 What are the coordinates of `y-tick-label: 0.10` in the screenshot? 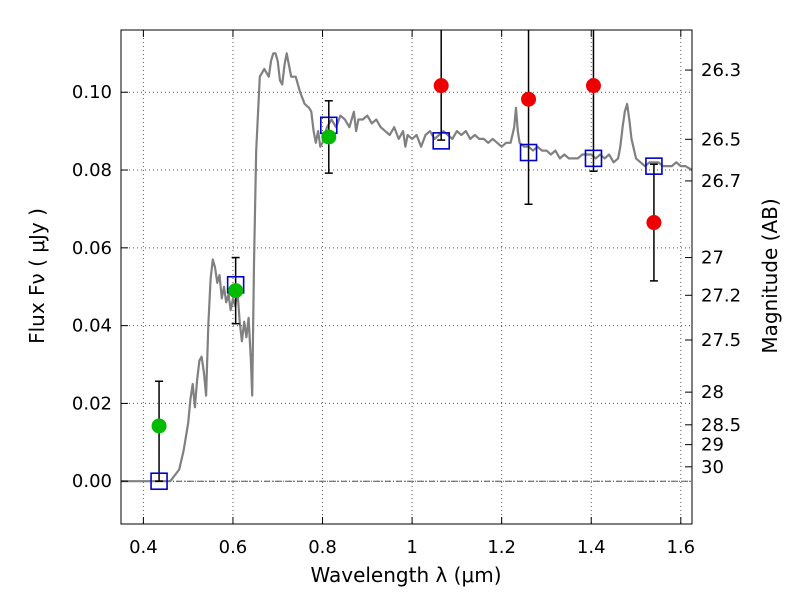 It's located at (92, 92).